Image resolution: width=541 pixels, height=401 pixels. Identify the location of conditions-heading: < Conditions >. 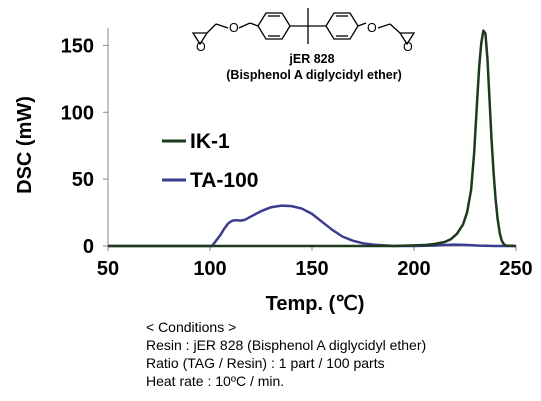
(191, 327).